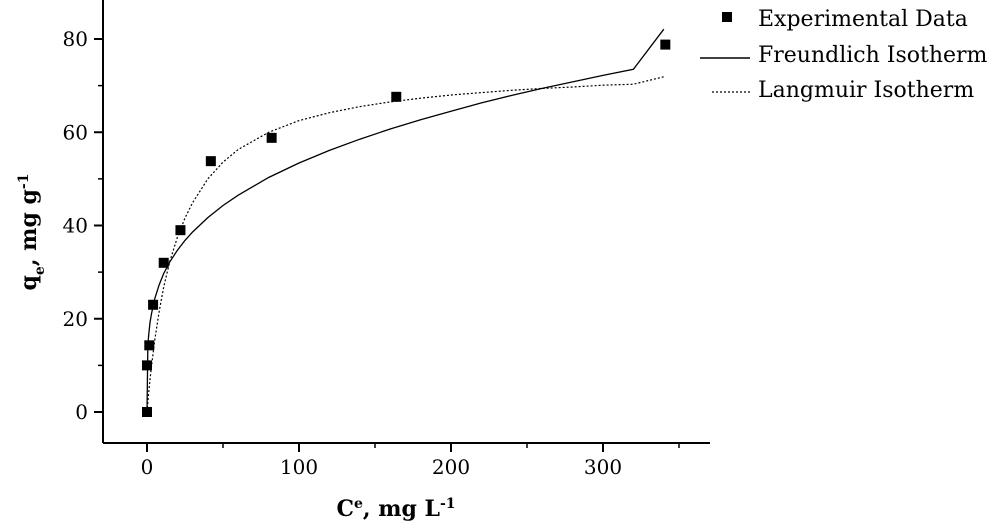 This screenshot has height=523, width=1000. I want to click on legend-marker-experimental, so click(727, 17).